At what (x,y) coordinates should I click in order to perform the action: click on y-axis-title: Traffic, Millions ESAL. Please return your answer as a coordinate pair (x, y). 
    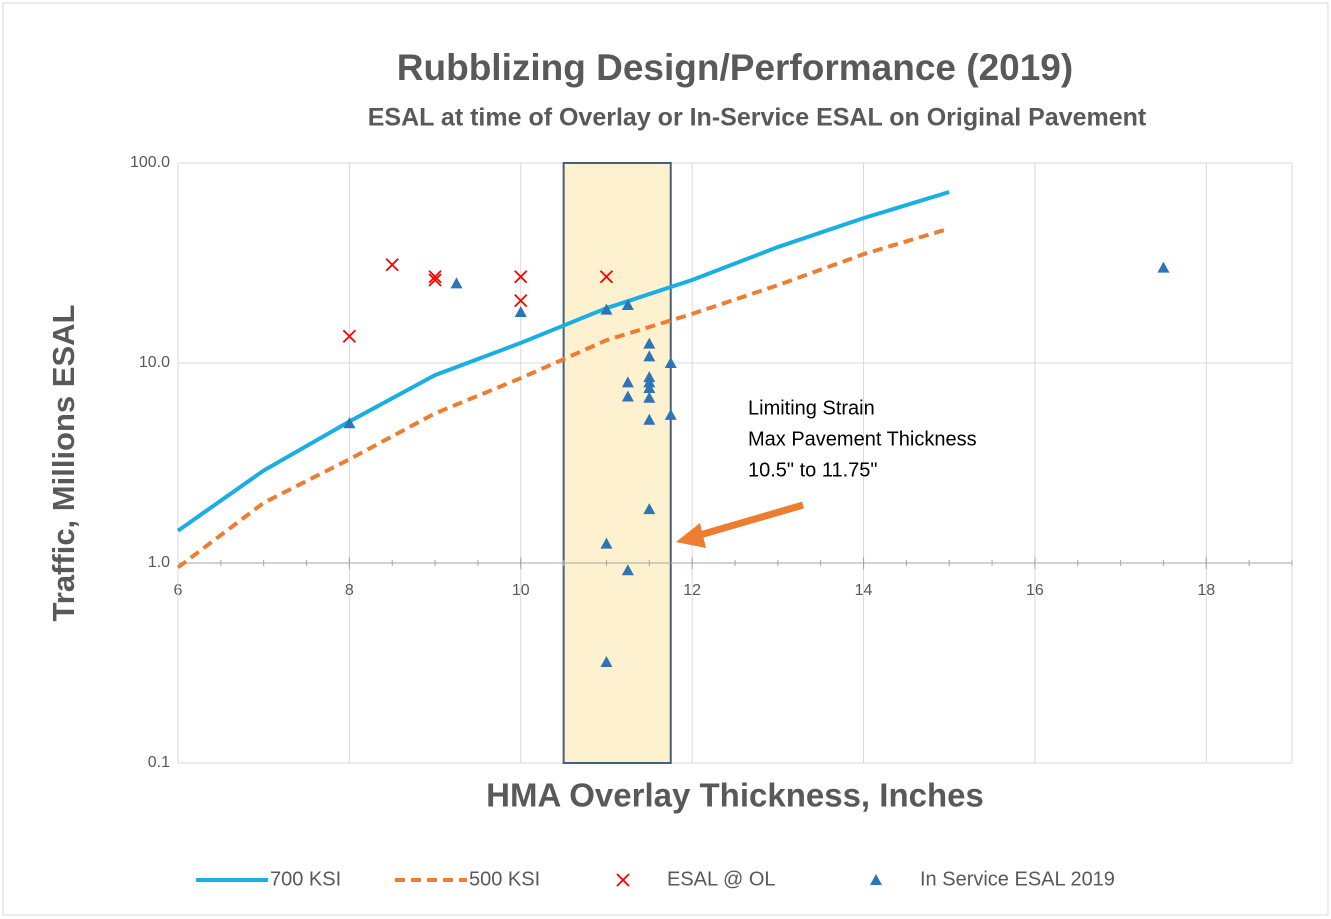
    Looking at the image, I should click on (63, 463).